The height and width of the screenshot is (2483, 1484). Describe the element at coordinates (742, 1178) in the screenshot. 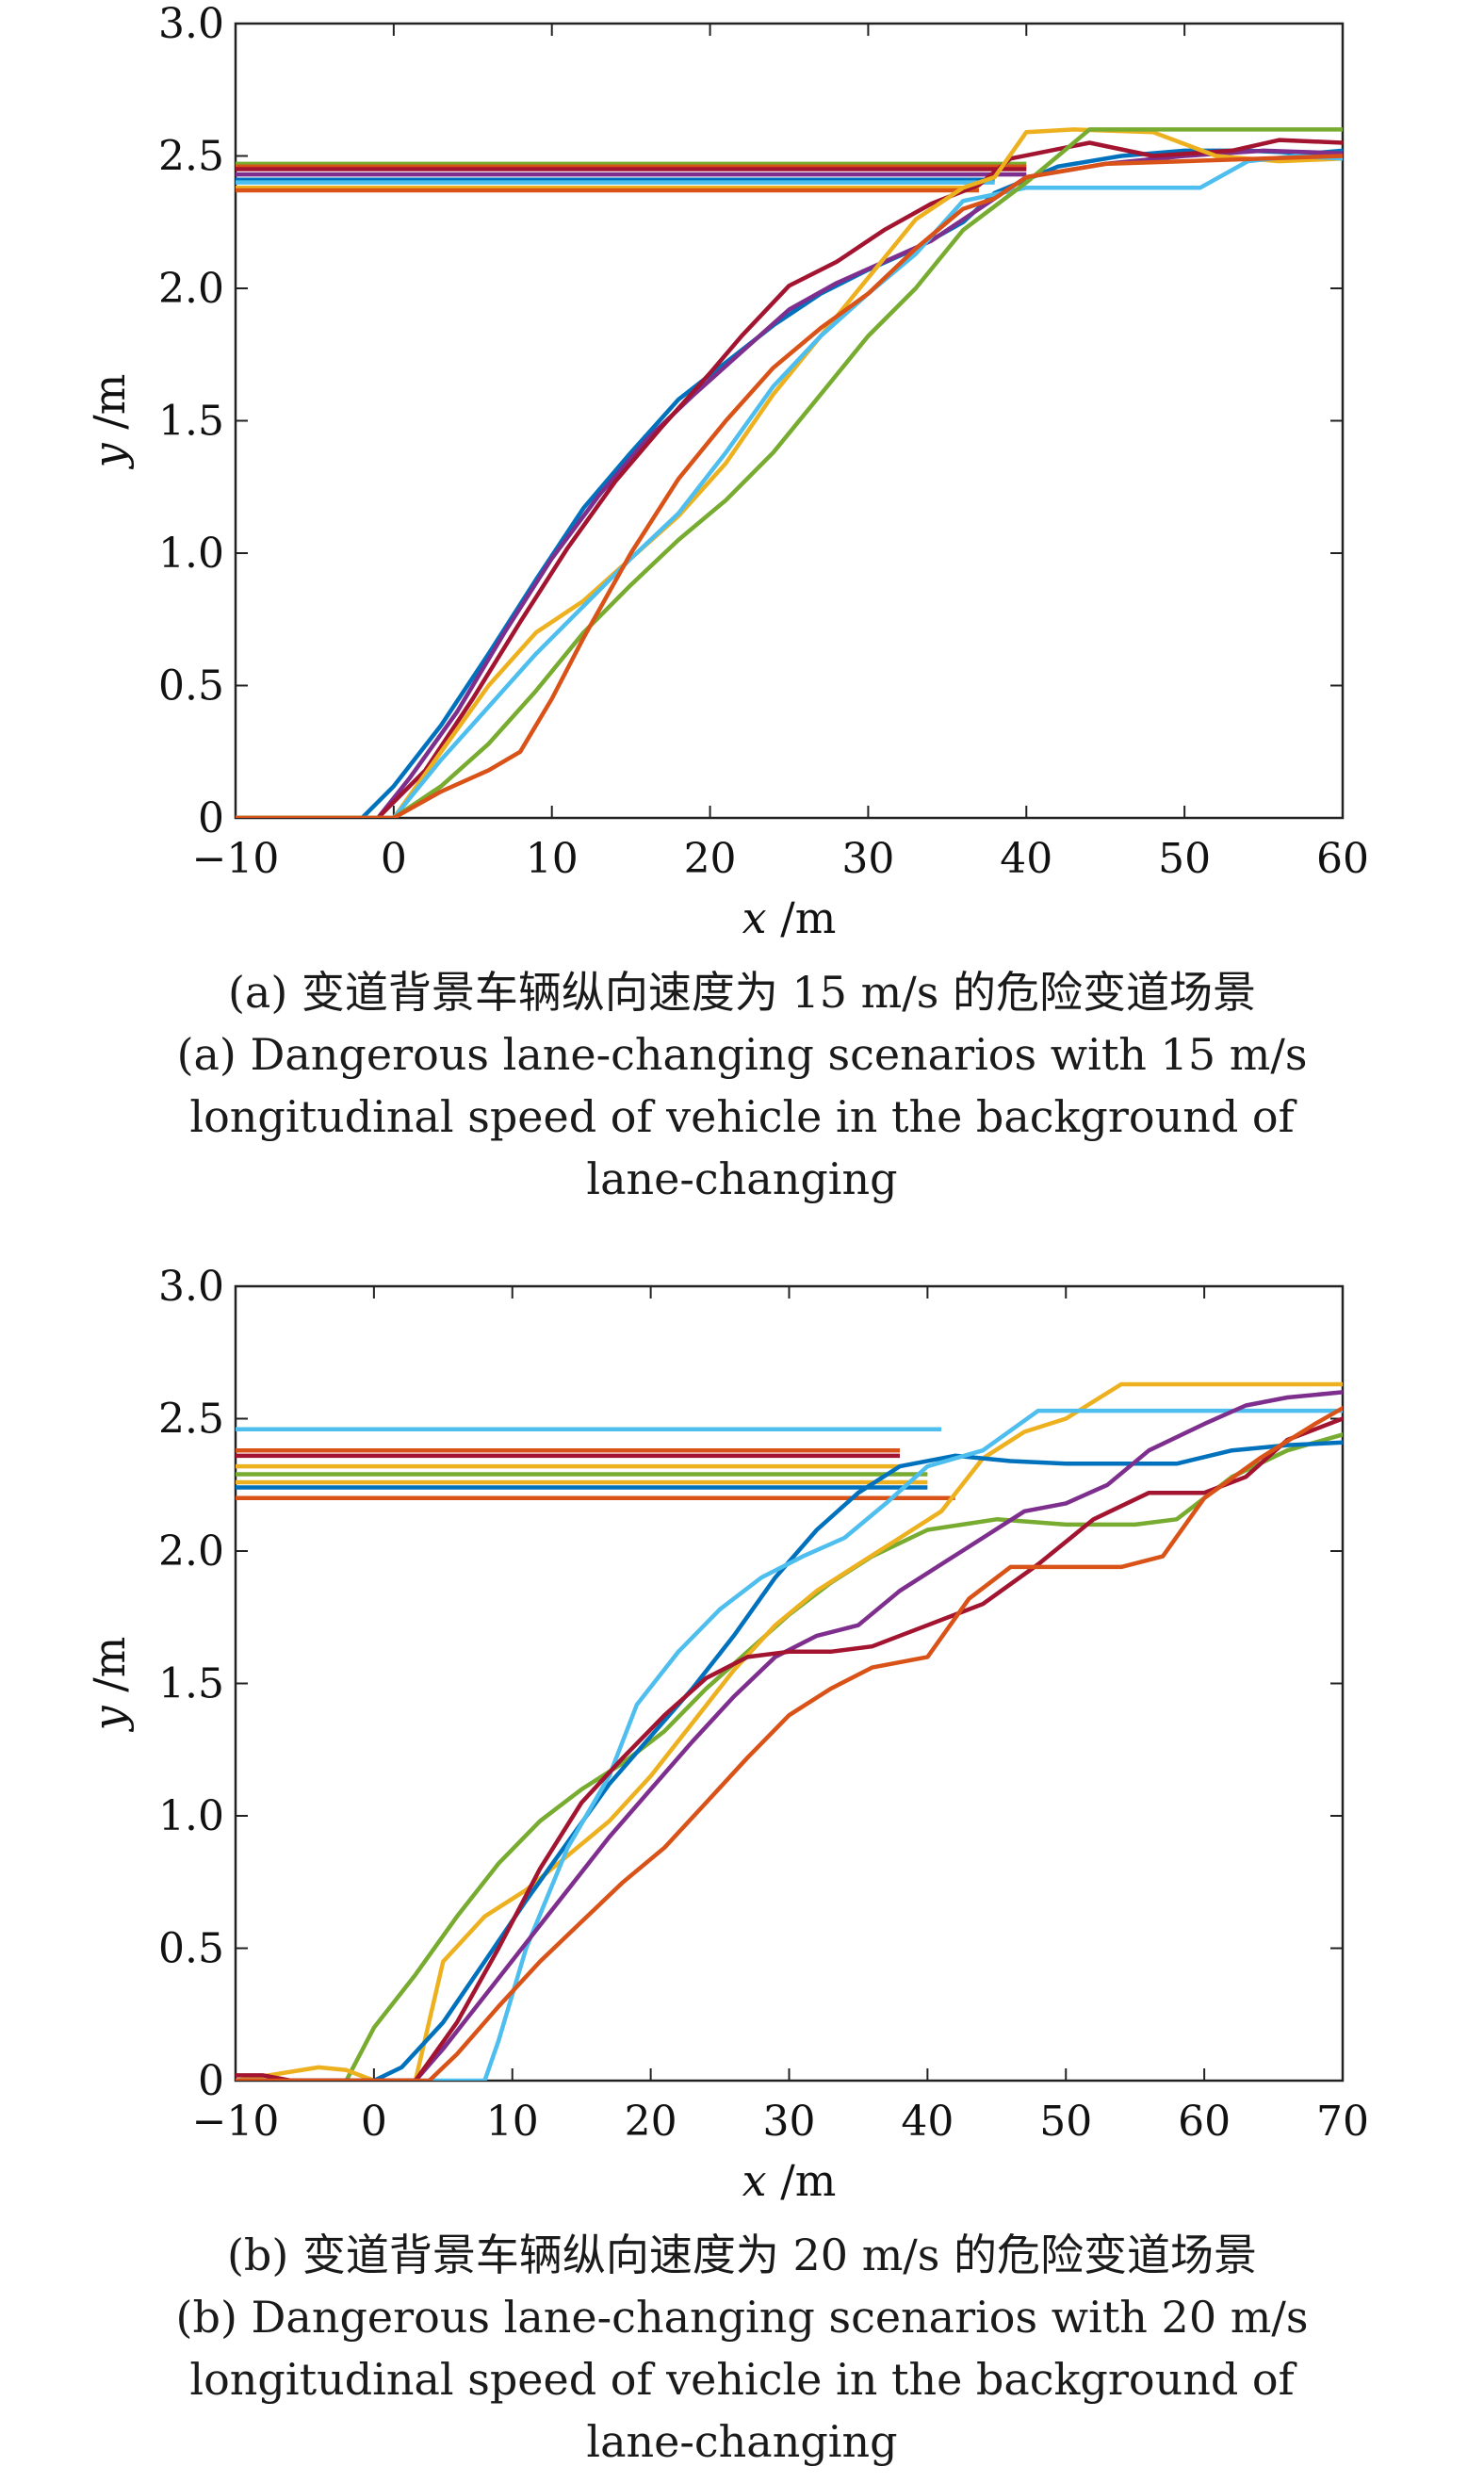

I see `caption-a-english-line-3: lane-changing` at that location.